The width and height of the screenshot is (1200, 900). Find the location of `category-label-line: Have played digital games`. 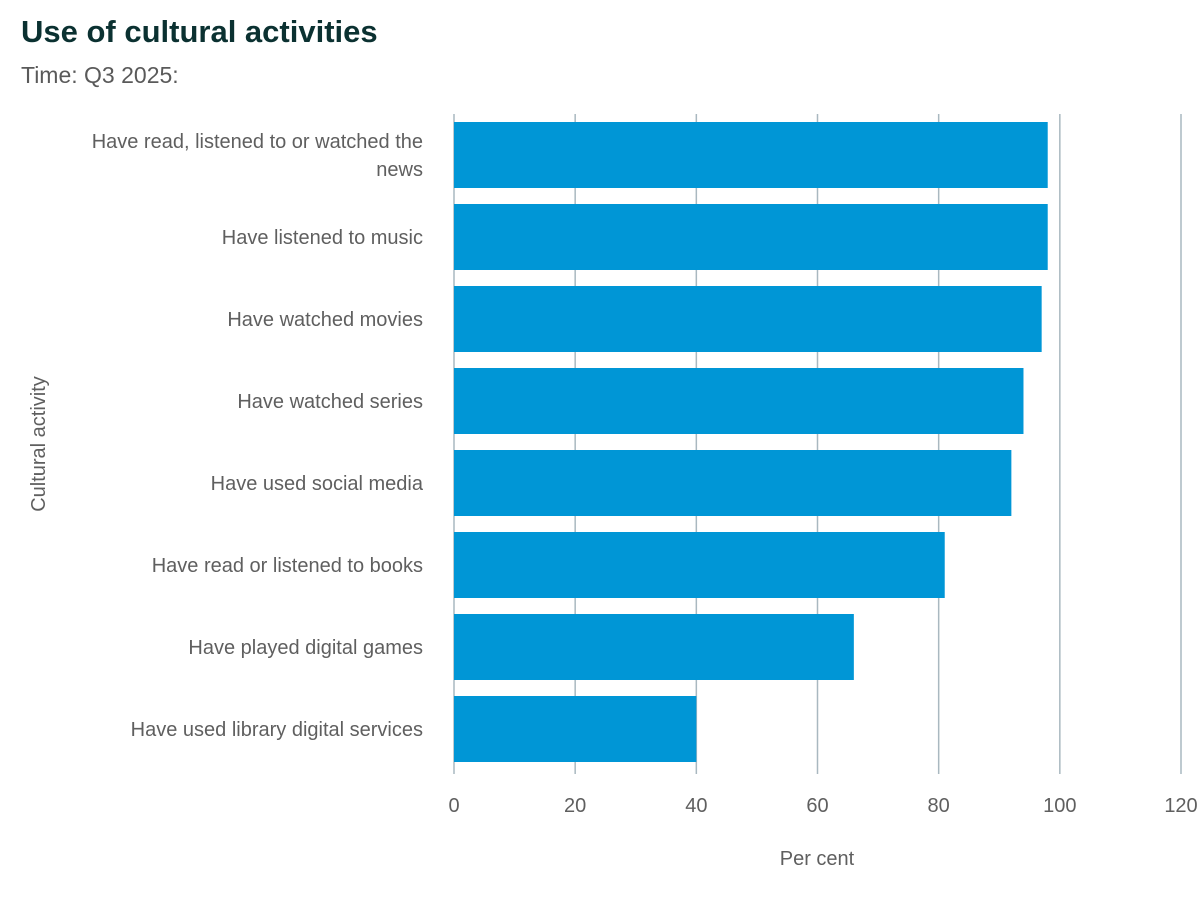

category-label-line: Have played digital games is located at coordinates (305, 648).